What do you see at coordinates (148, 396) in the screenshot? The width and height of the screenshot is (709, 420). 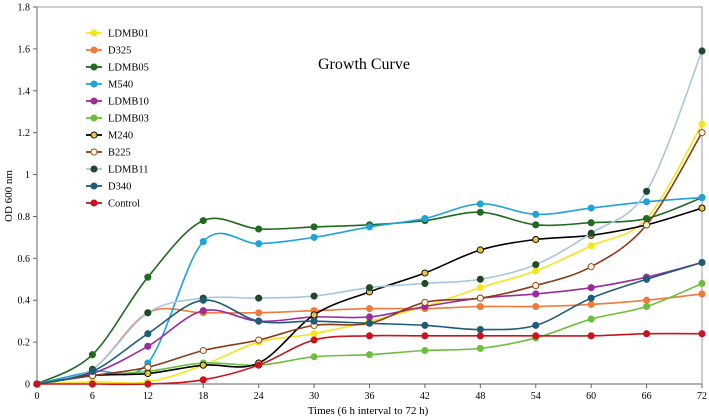 I see `x-tick-label: 12` at bounding box center [148, 396].